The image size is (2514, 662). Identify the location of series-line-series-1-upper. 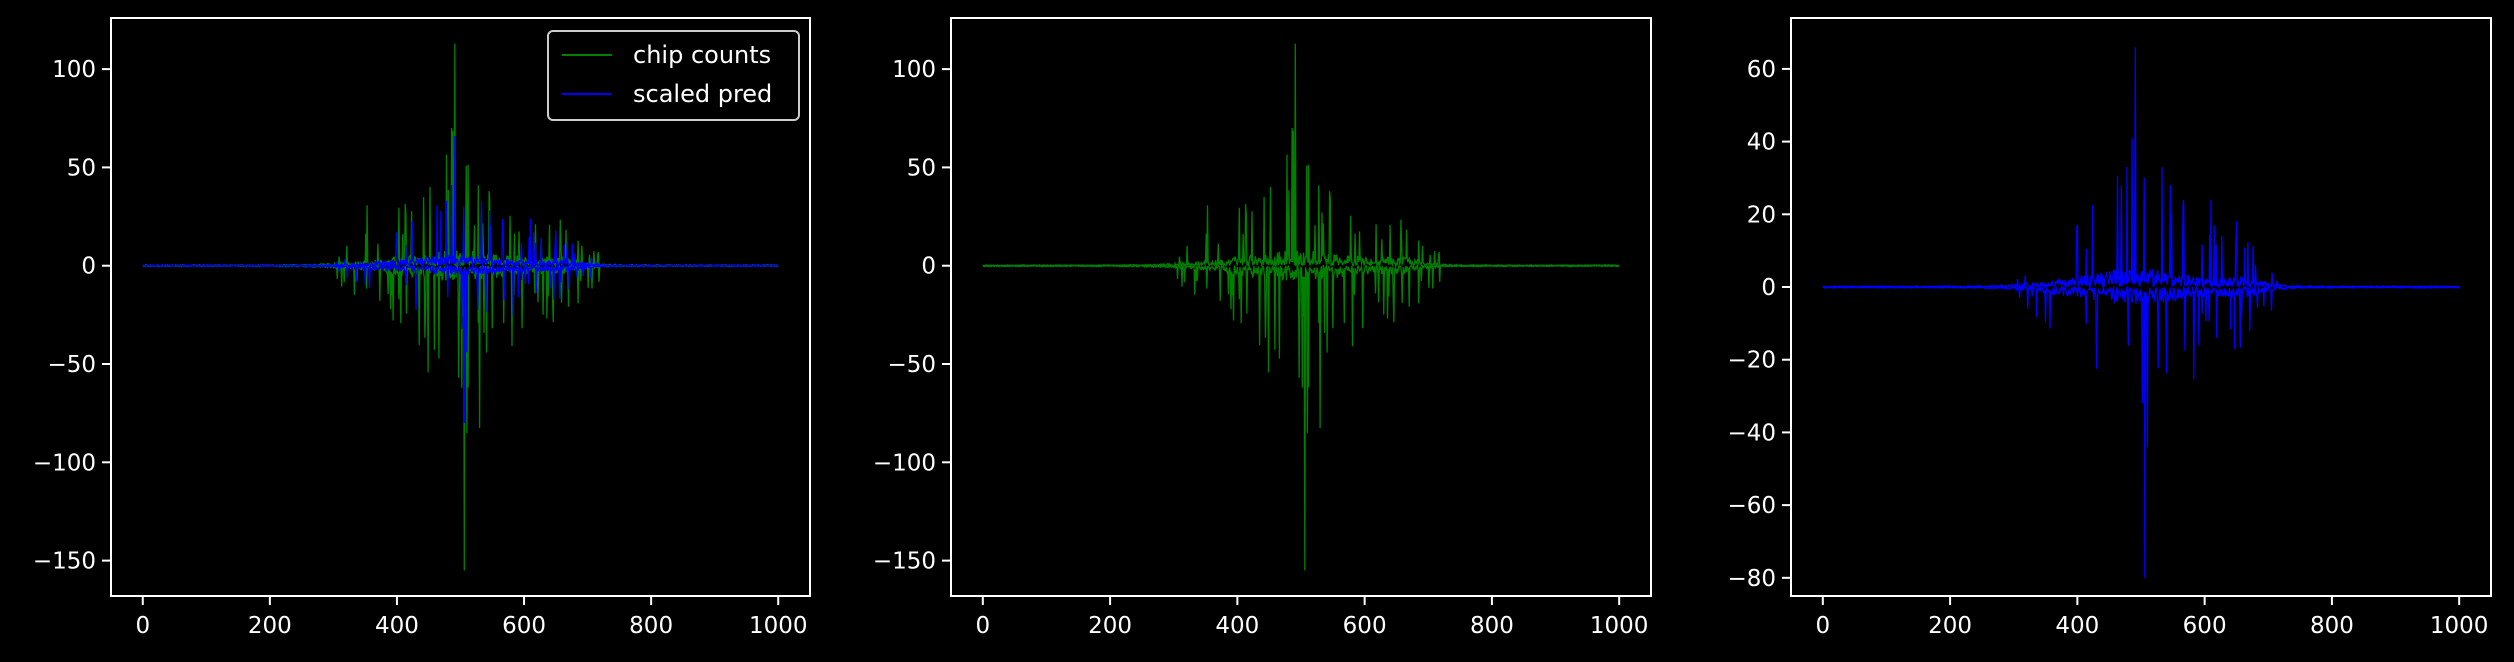
(2141, 168).